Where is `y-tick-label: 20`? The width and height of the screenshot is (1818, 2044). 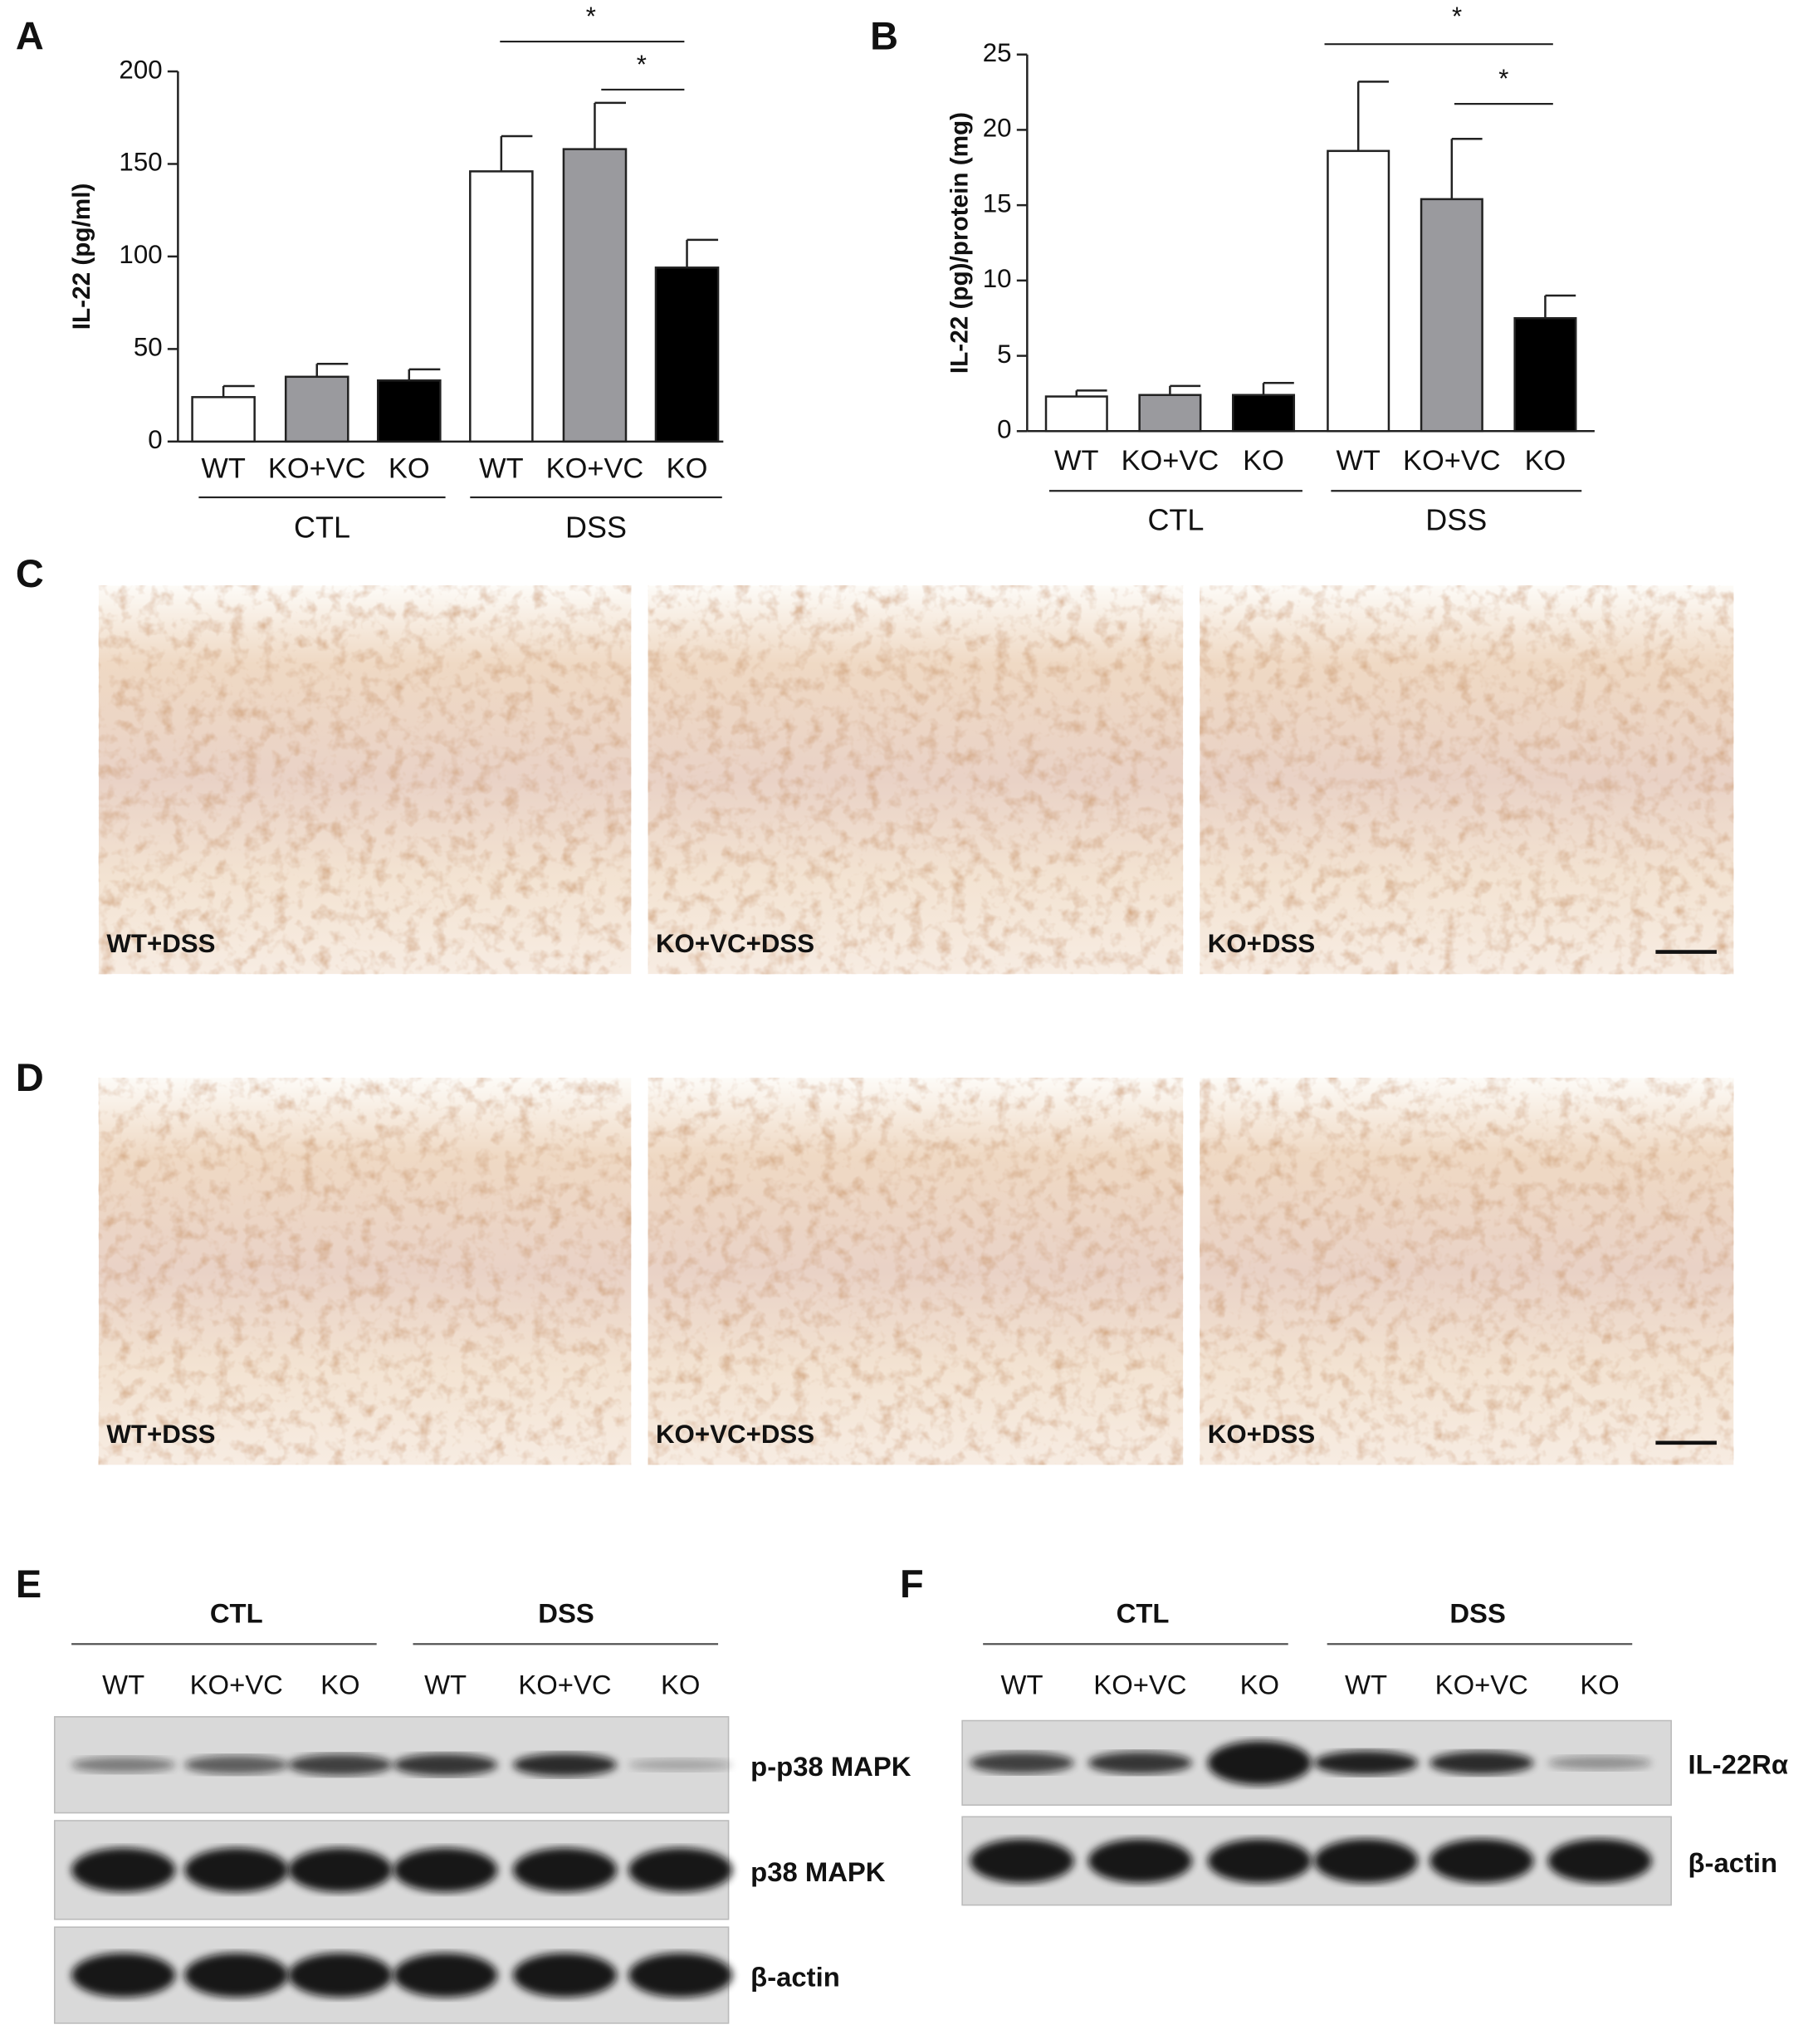
y-tick-label: 20 is located at coordinates (998, 128).